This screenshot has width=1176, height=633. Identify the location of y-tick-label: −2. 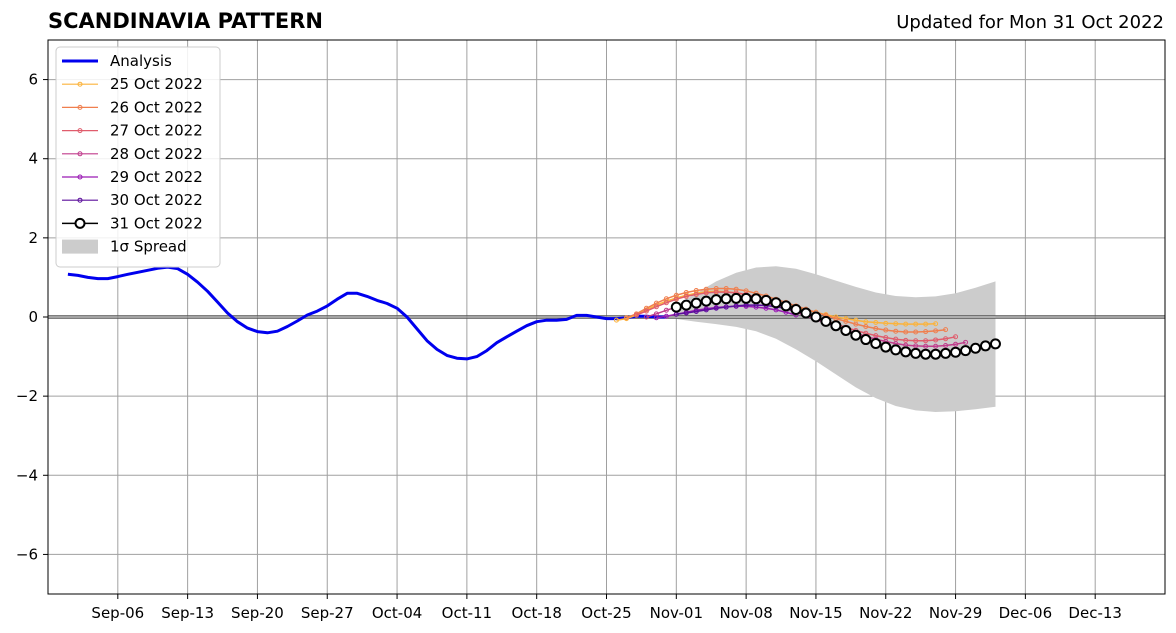
(27, 396).